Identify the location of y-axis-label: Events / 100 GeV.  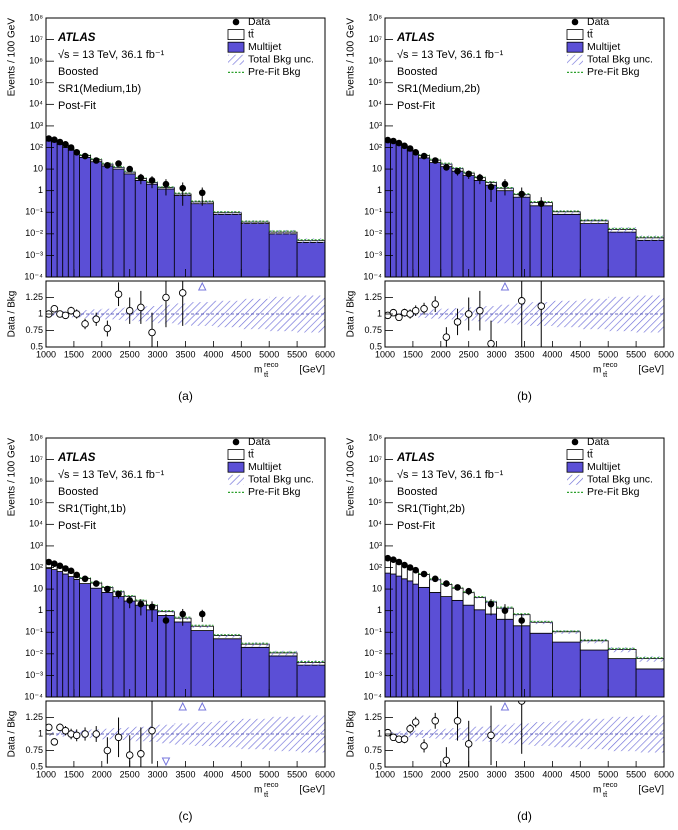
(12, 57).